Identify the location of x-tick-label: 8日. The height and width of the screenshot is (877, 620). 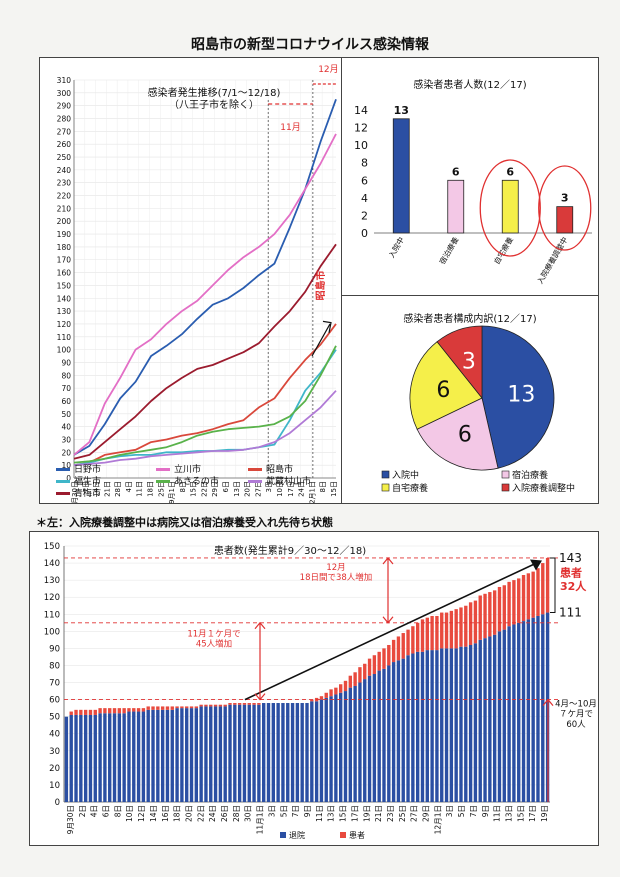
(323, 486).